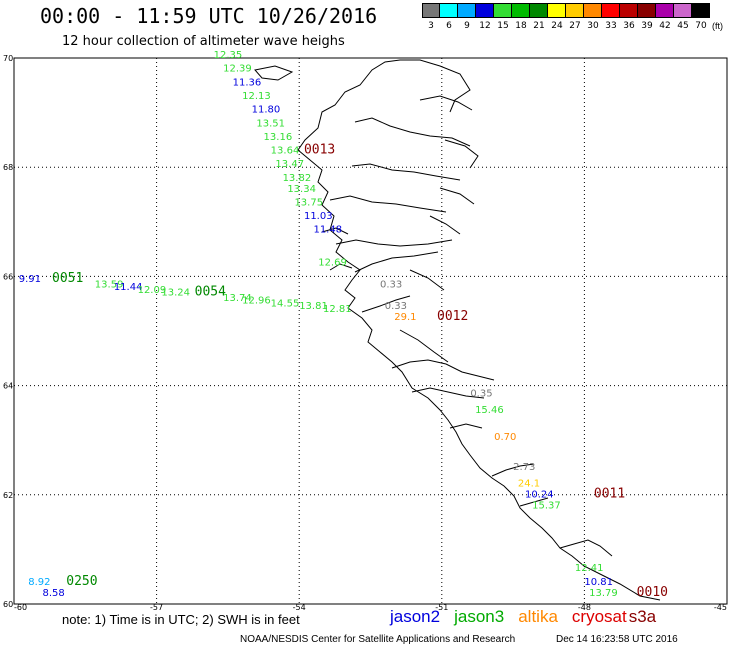  What do you see at coordinates (521, 17) in the screenshot?
I see `legend-entry: 18` at bounding box center [521, 17].